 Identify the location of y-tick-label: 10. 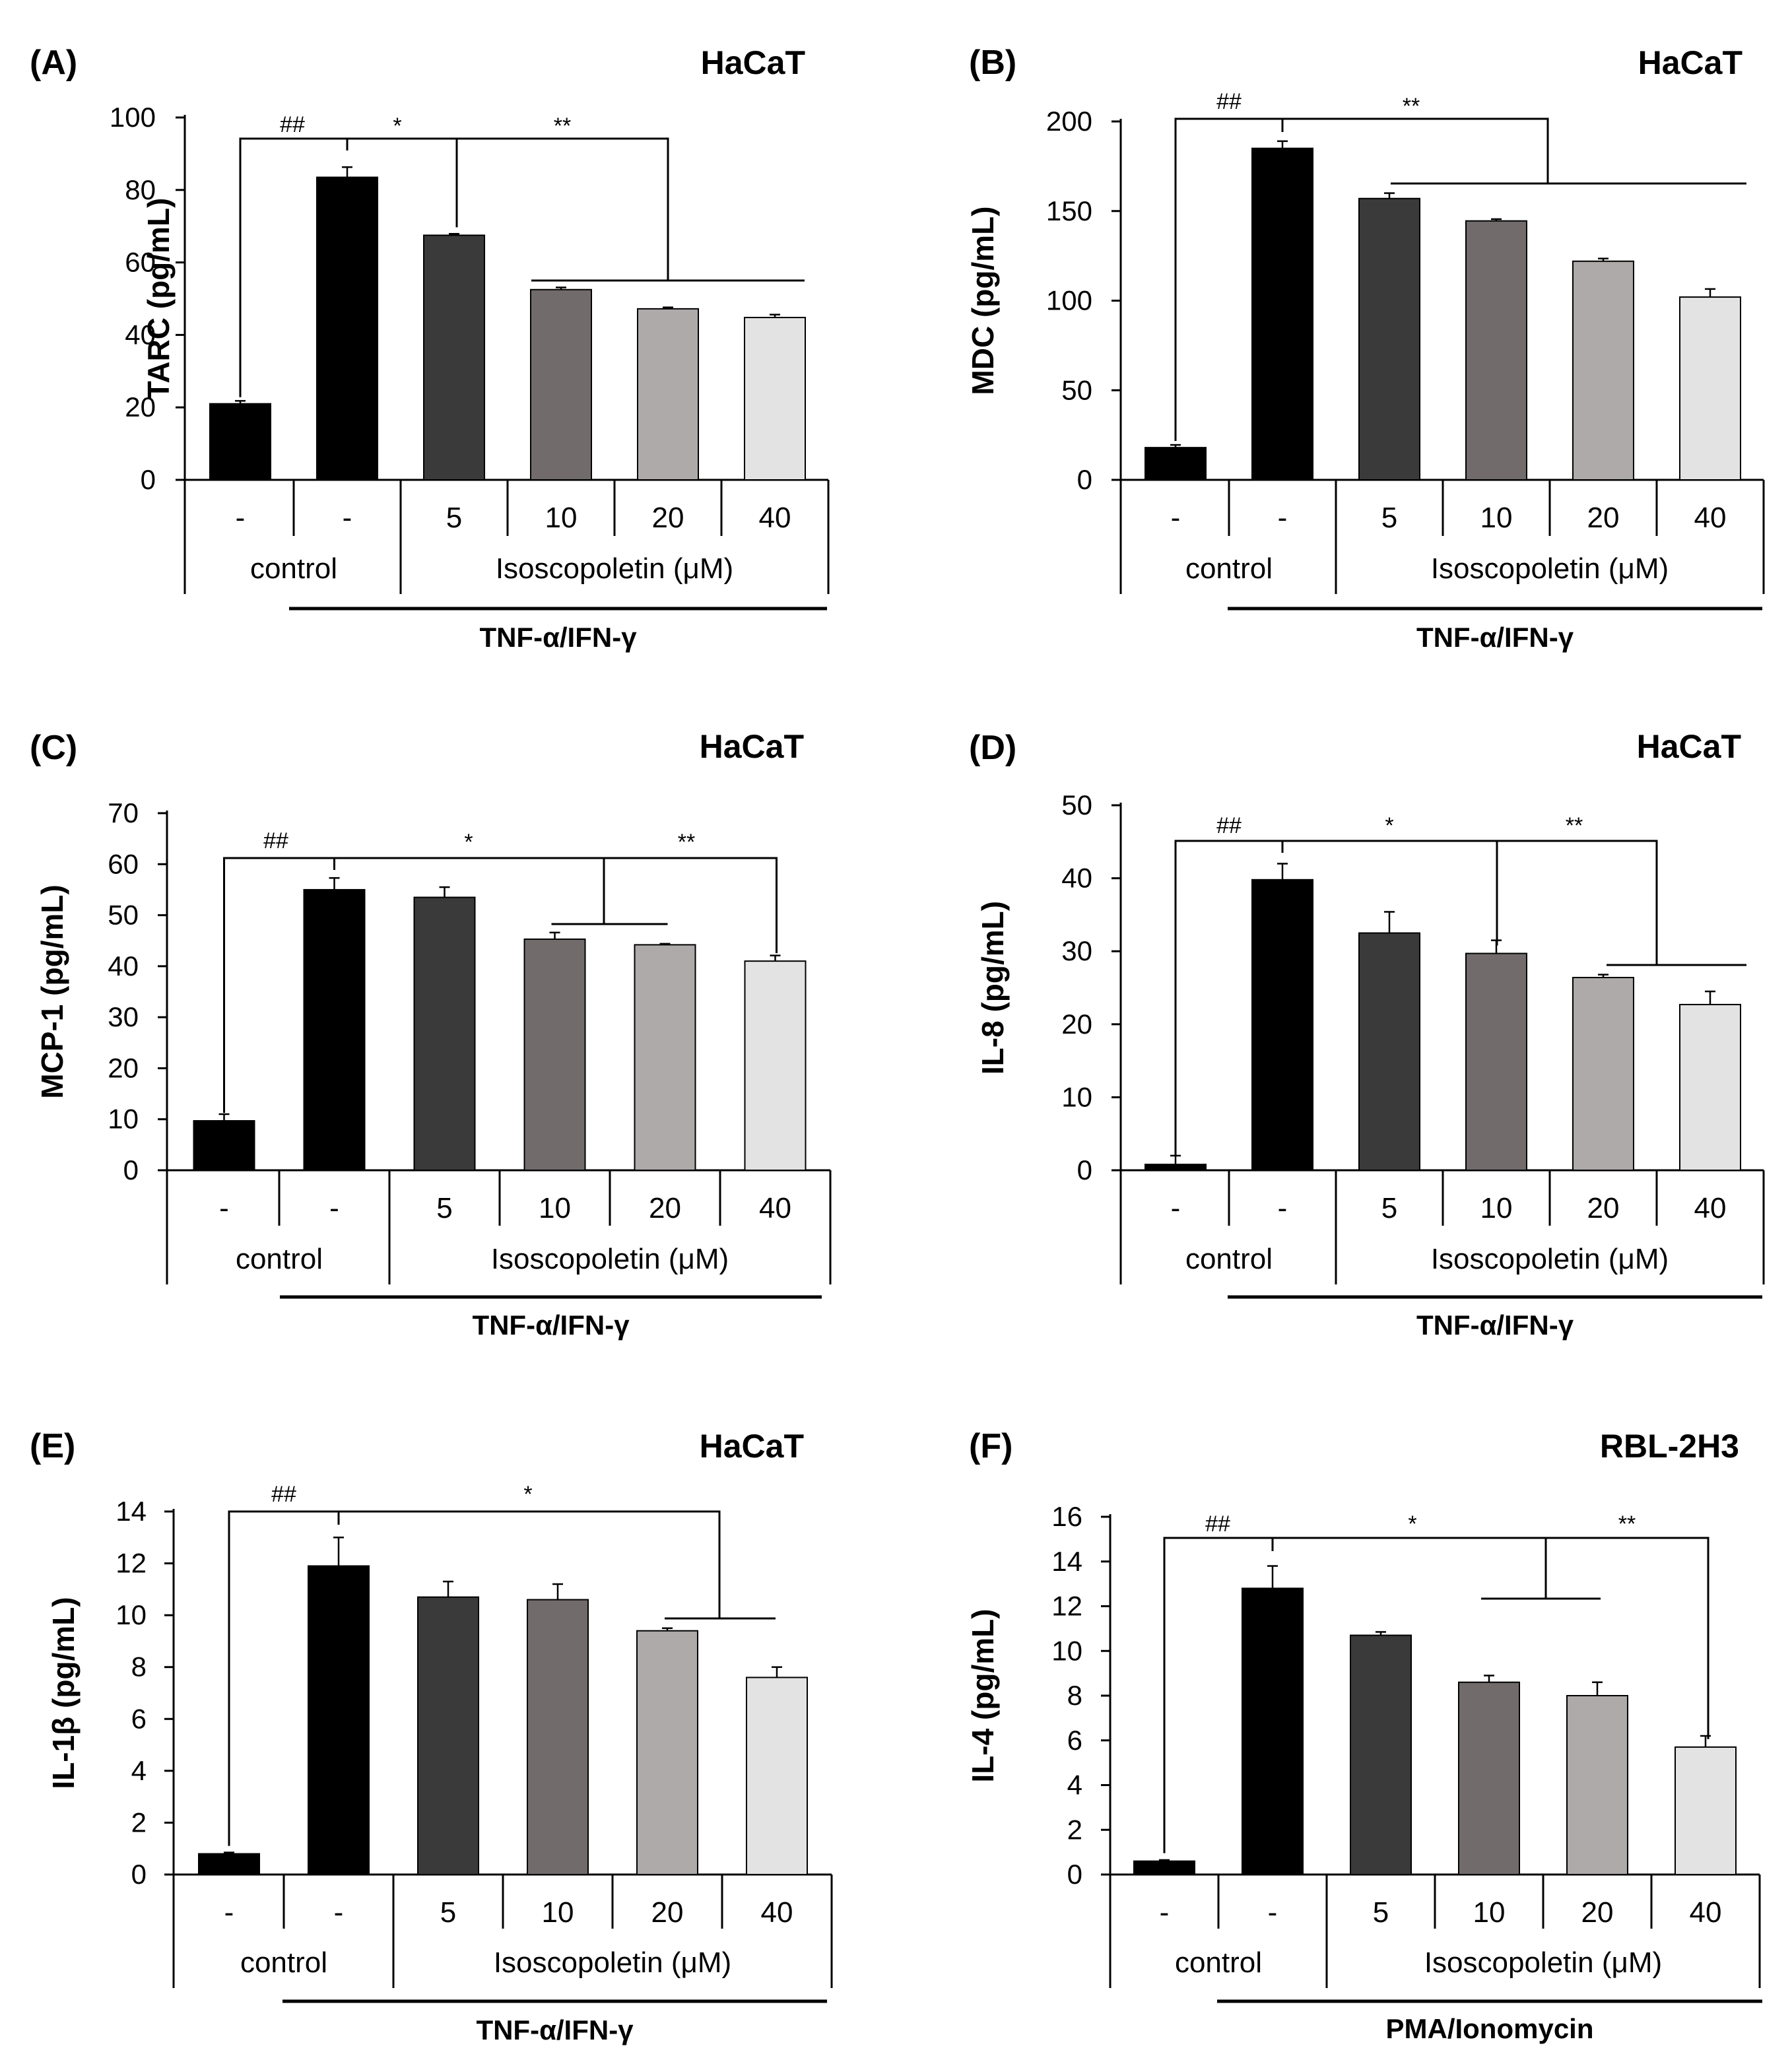
(1066, 1650).